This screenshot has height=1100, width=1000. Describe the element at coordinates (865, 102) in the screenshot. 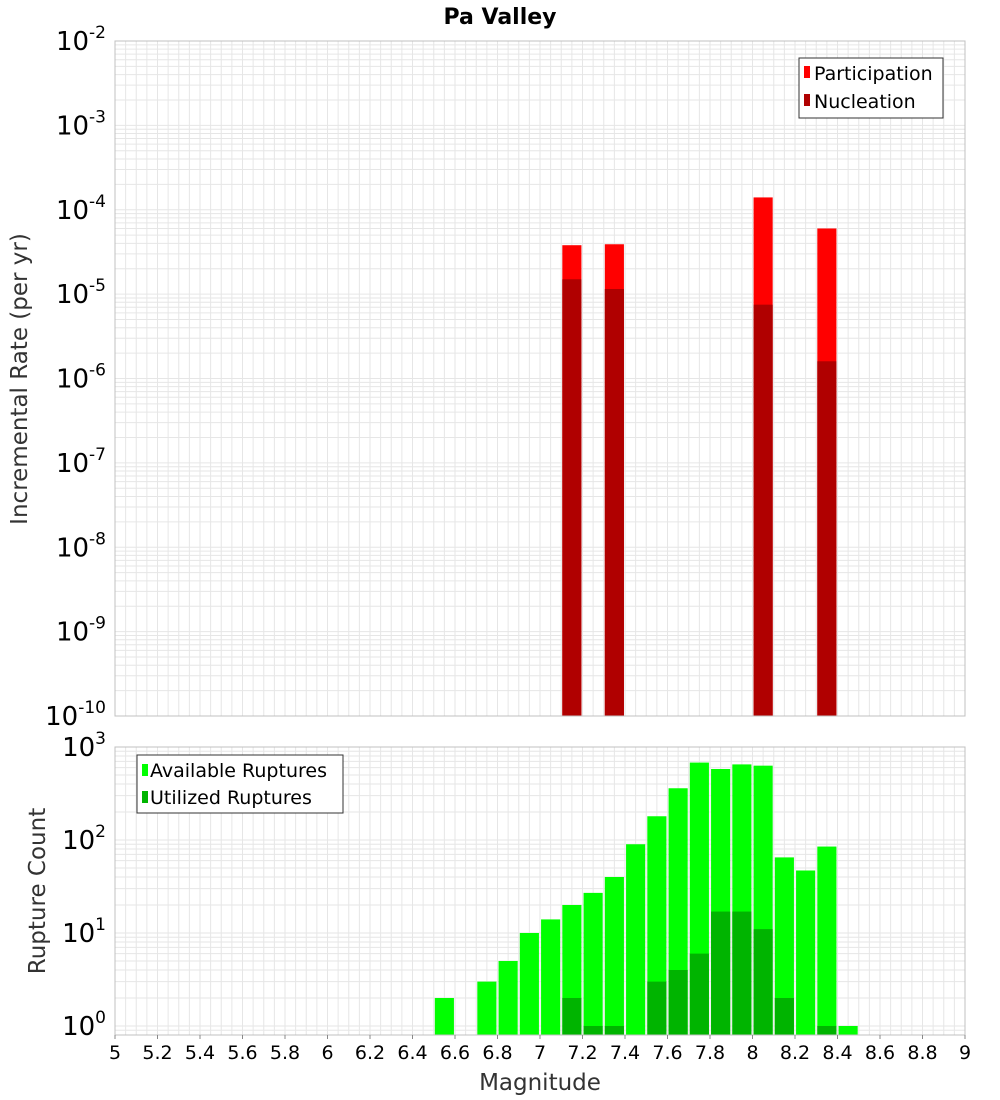

I see `legend-label-nucleation: Nucleation` at that location.